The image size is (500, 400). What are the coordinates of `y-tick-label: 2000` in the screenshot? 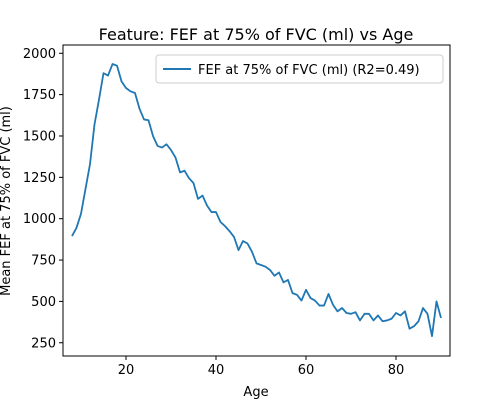 It's located at (39, 54).